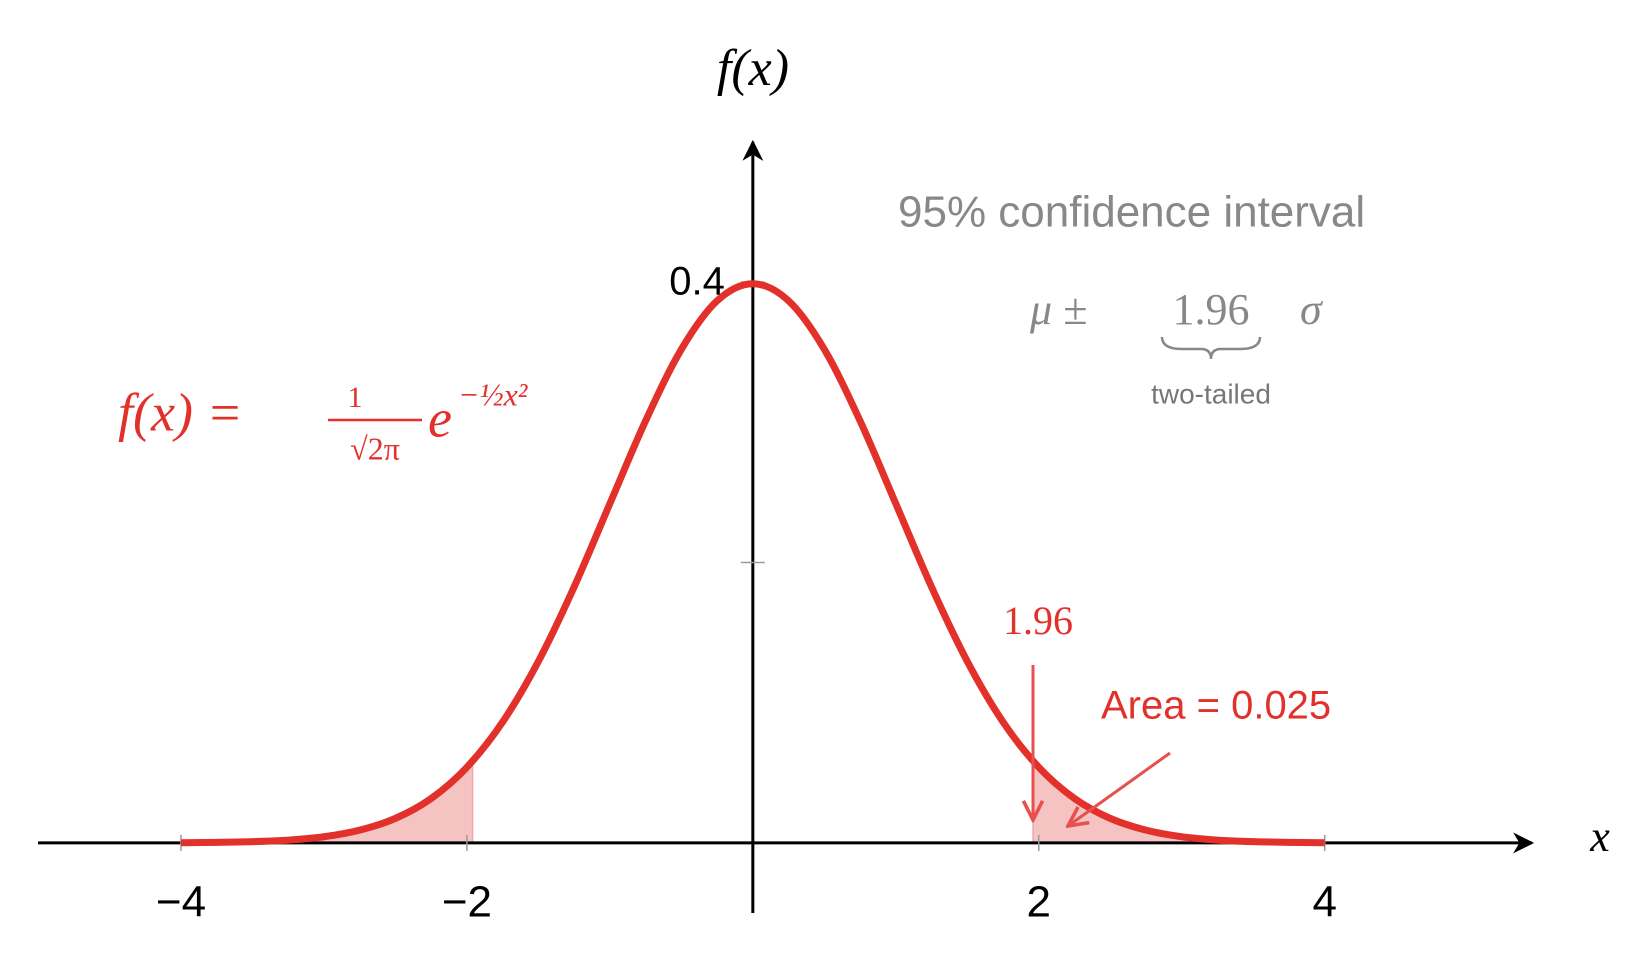 This screenshot has width=1648, height=972. Describe the element at coordinates (753, 68) in the screenshot. I see `y-axis-label: f(x)` at that location.